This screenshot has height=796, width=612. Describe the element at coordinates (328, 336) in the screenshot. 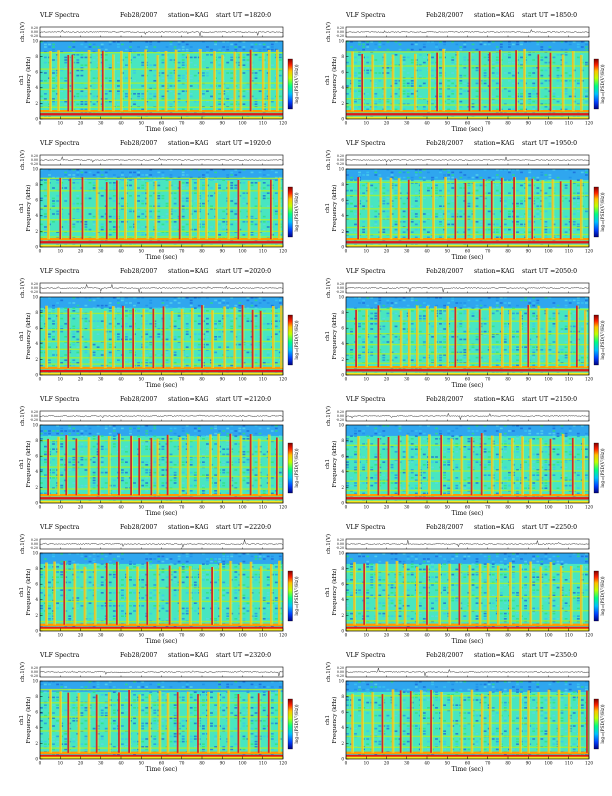

I see `channel-label: ch1` at that location.